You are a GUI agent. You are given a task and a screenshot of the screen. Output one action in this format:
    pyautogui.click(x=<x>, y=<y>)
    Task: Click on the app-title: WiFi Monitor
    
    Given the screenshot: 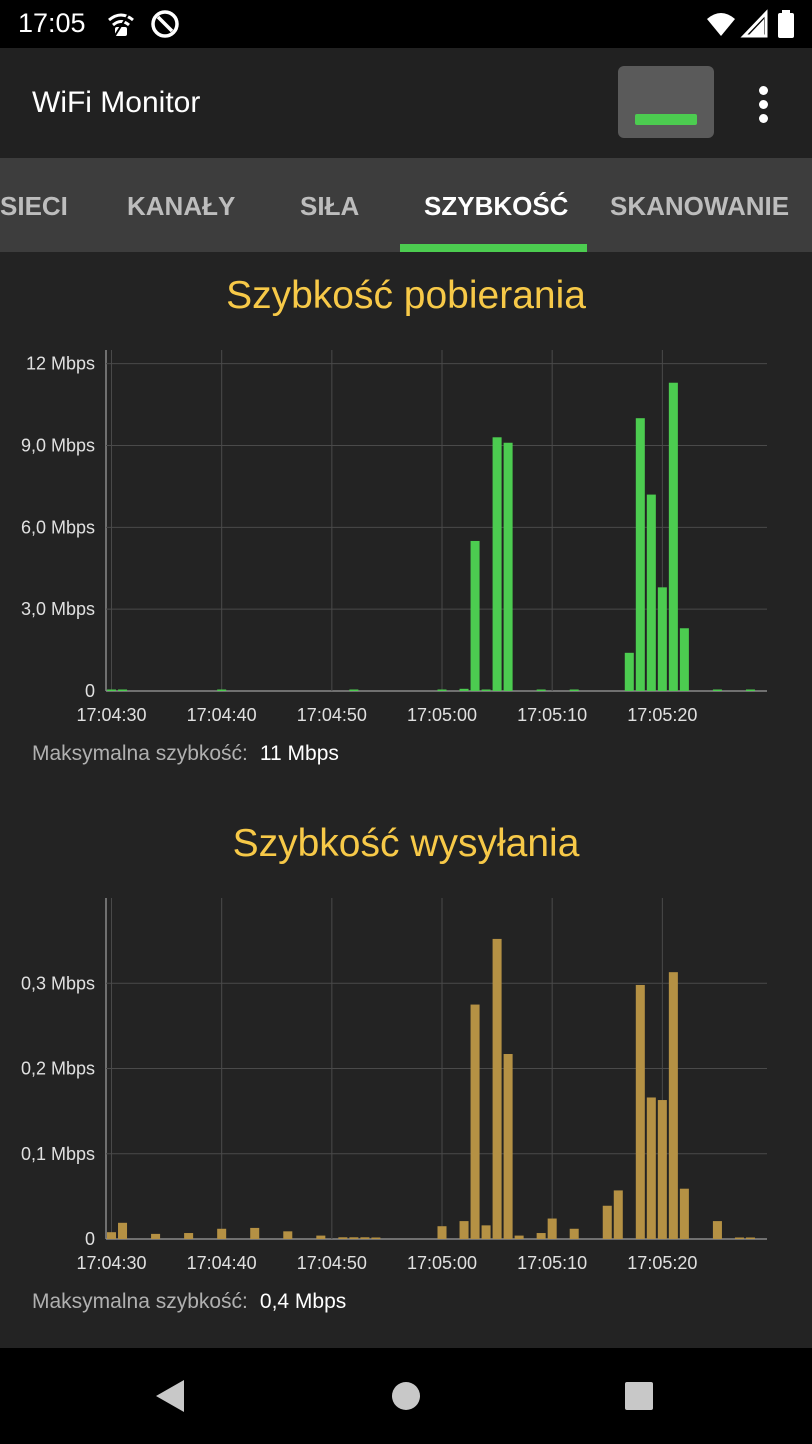 What is the action you would take?
    pyautogui.click(x=116, y=102)
    